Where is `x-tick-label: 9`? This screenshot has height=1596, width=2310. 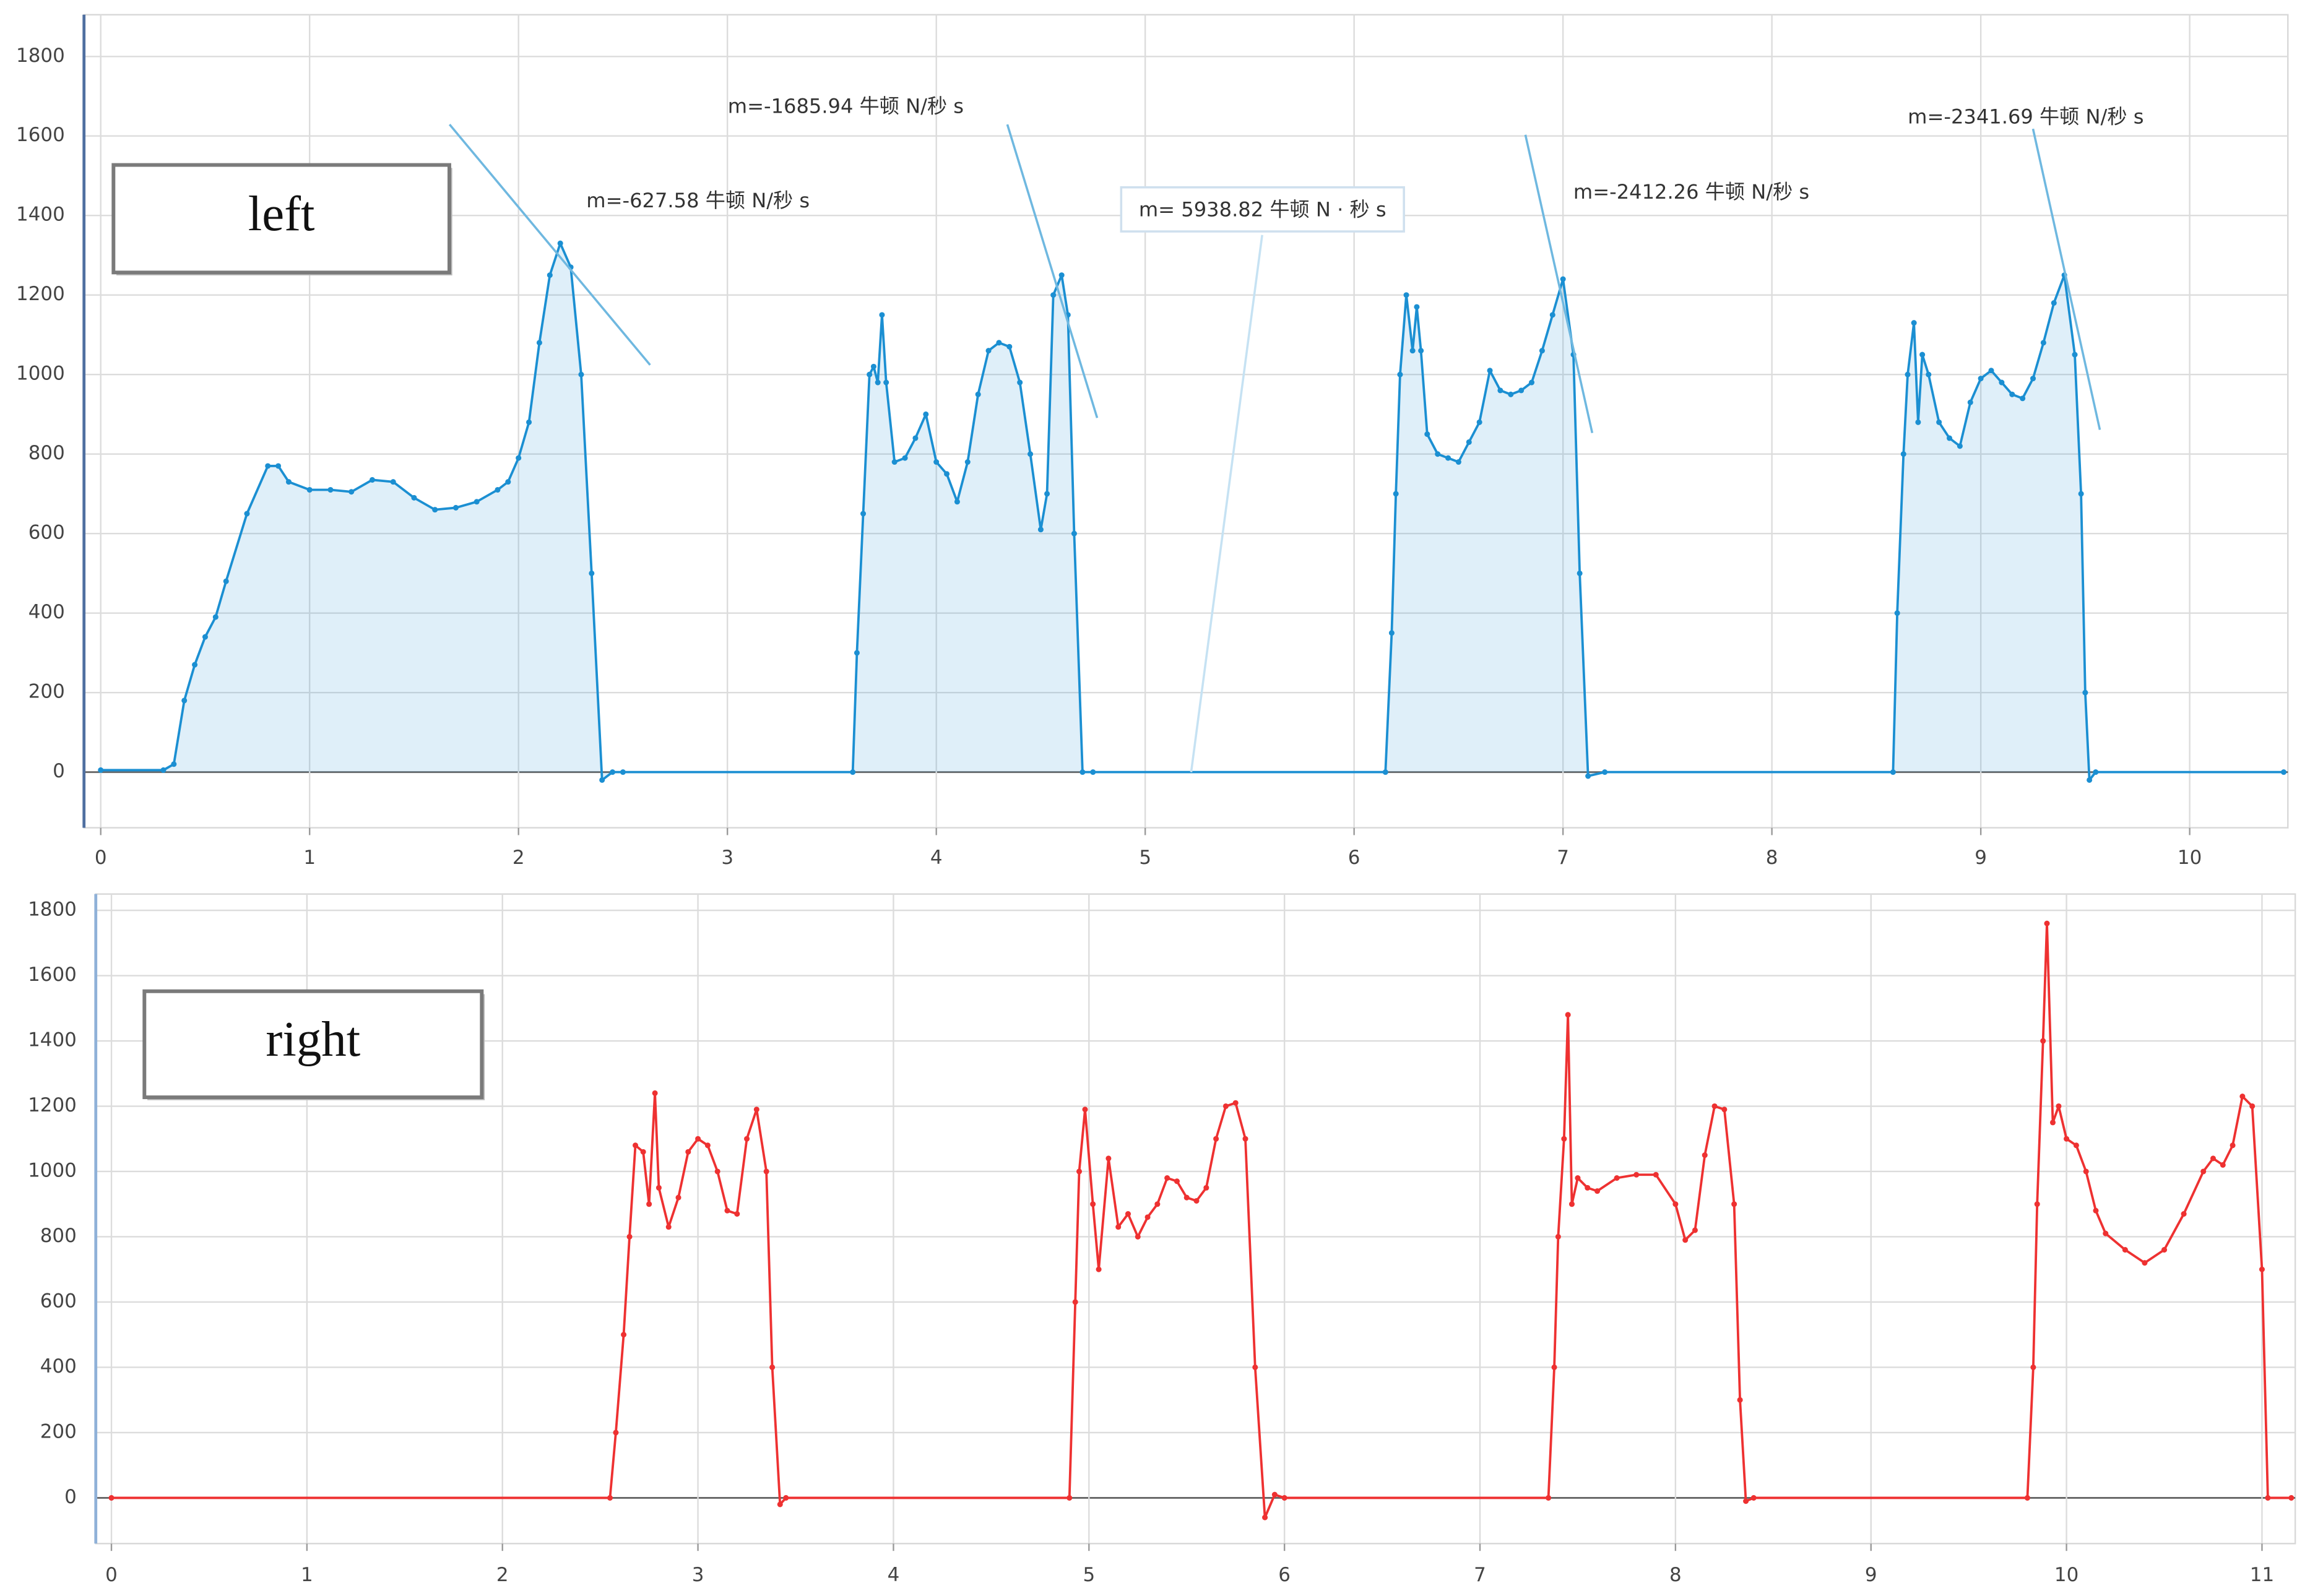
x-tick-label: 9 is located at coordinates (1871, 1575).